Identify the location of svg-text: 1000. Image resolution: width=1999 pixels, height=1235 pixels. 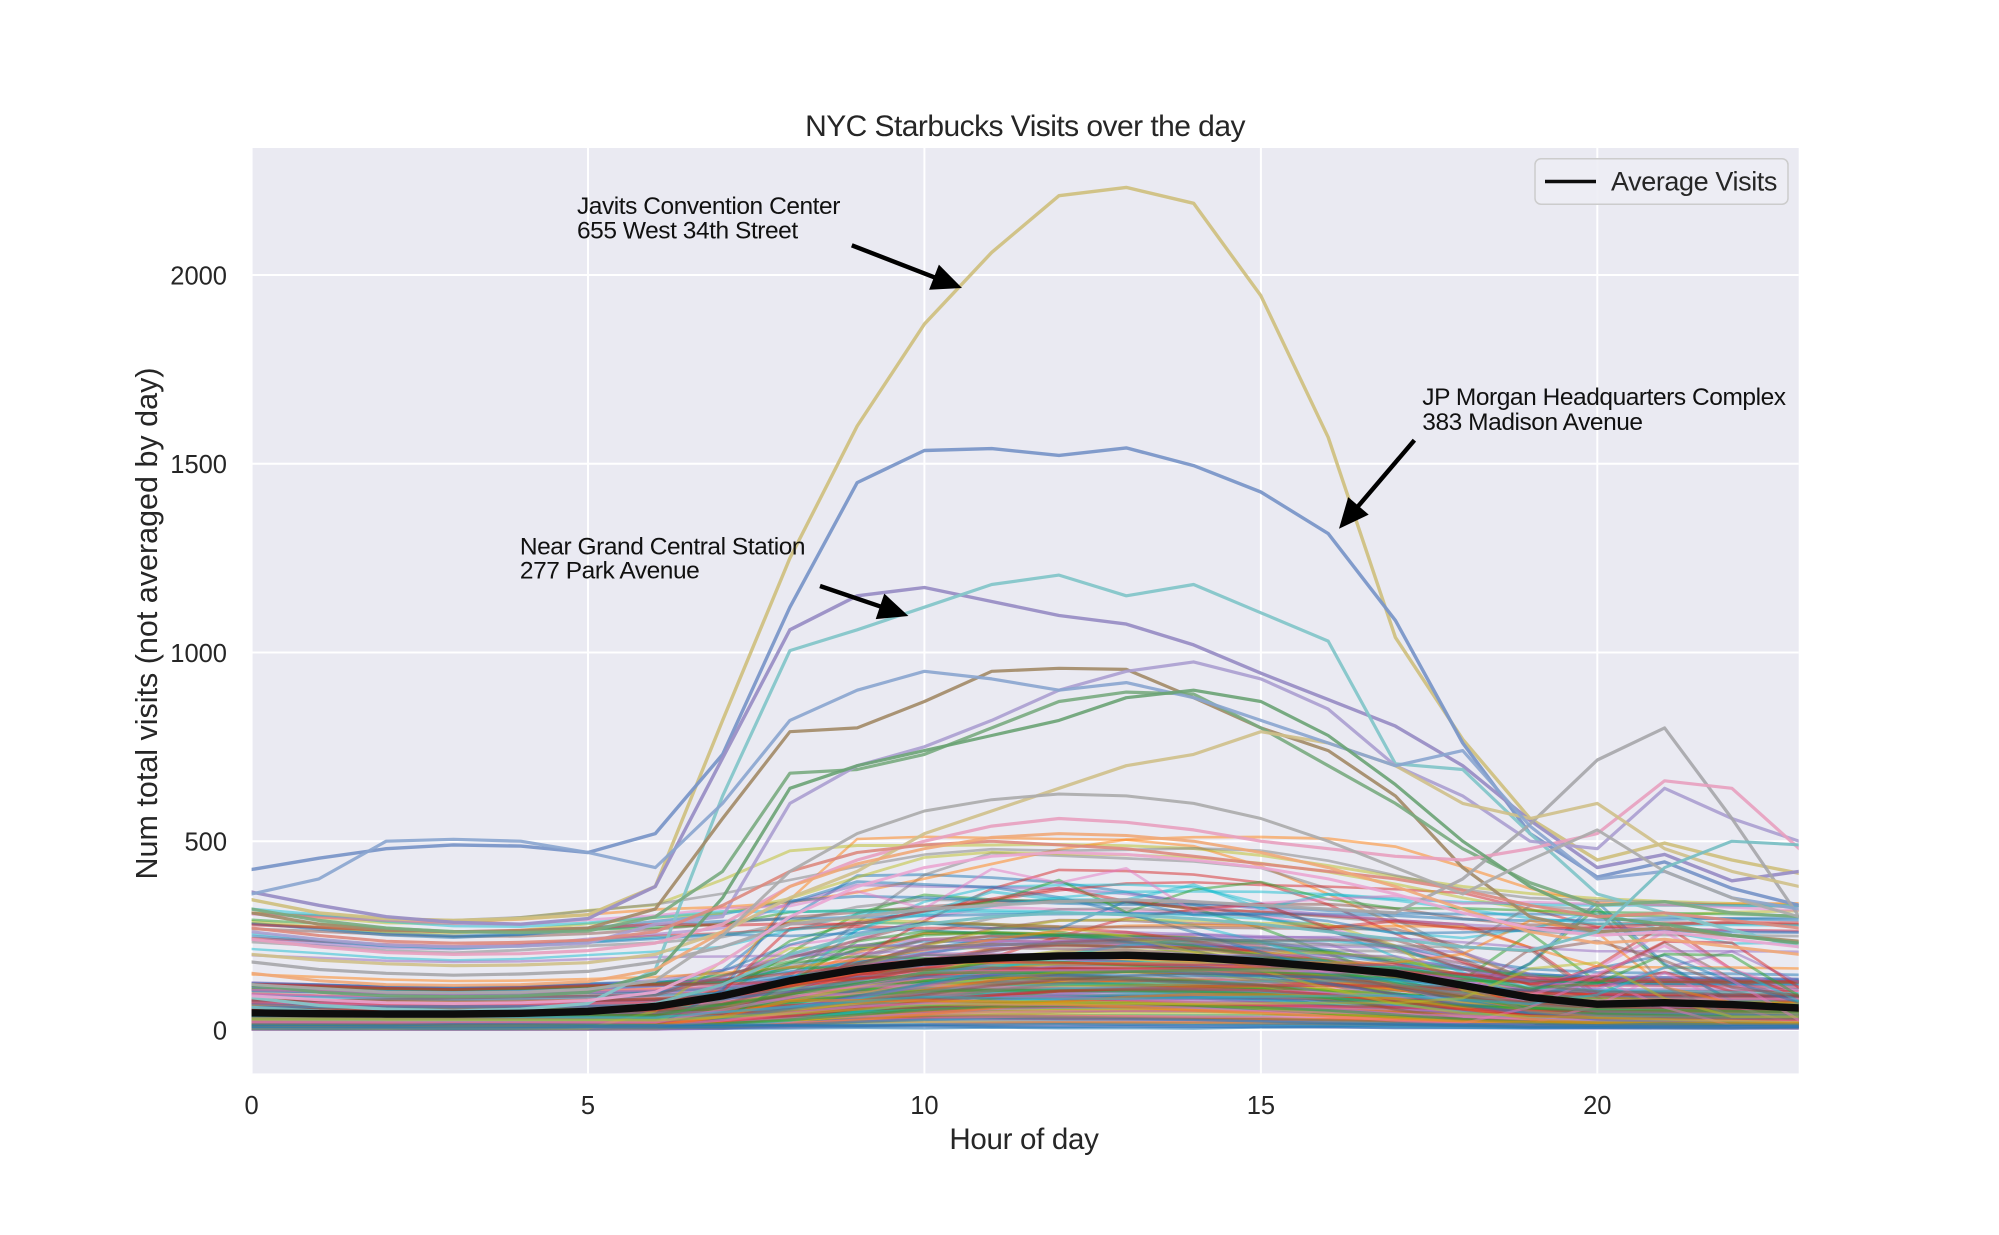
(198, 654).